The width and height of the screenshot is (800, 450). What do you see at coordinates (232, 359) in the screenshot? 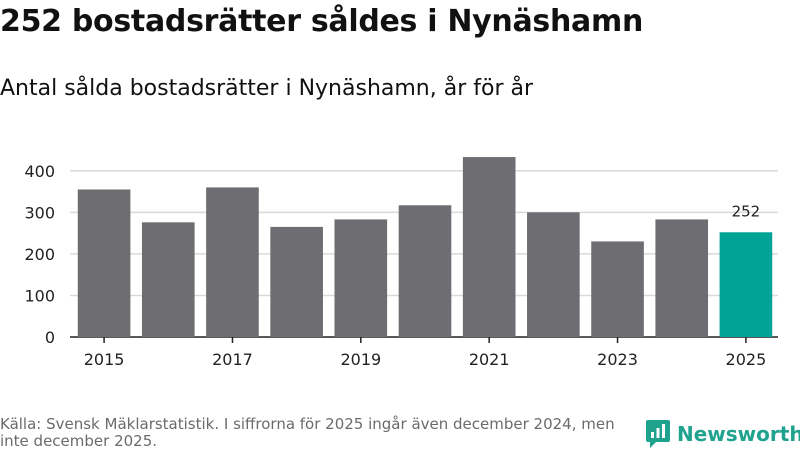
I see `x-tick-label: 2017` at bounding box center [232, 359].